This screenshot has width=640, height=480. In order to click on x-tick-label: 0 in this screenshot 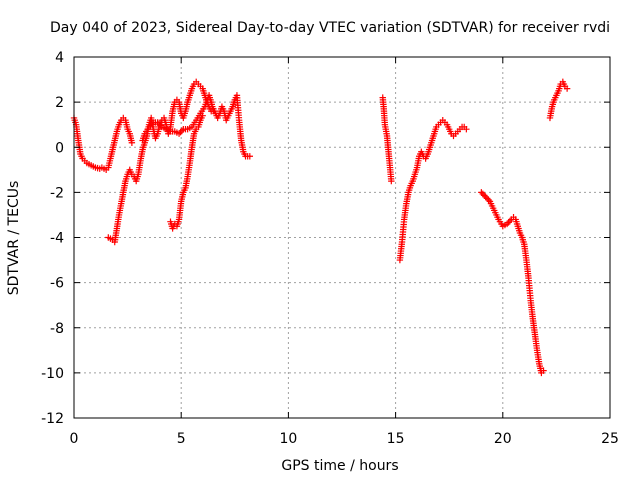, I will do `click(74, 439)`.